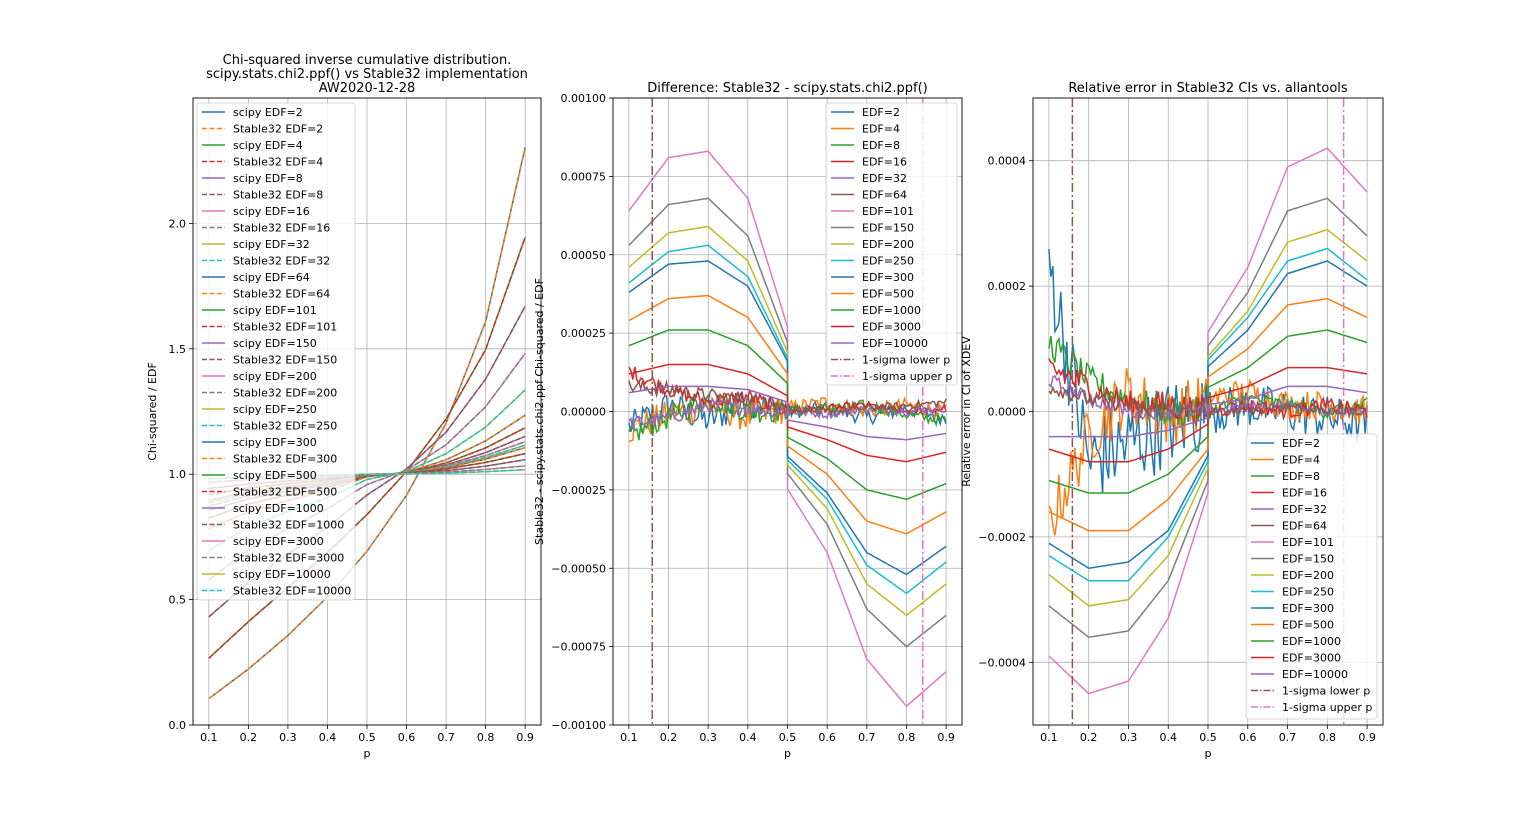 This screenshot has height=815, width=1536. What do you see at coordinates (1002, 662) in the screenshot?
I see `y-tick-label: −0.0004` at bounding box center [1002, 662].